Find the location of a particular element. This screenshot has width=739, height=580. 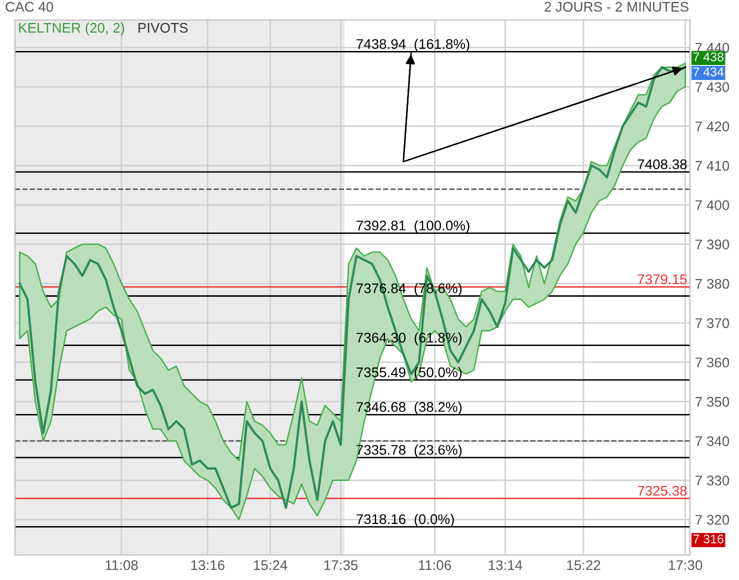

annotation: KELTNER (20, 2) is located at coordinates (71, 29).